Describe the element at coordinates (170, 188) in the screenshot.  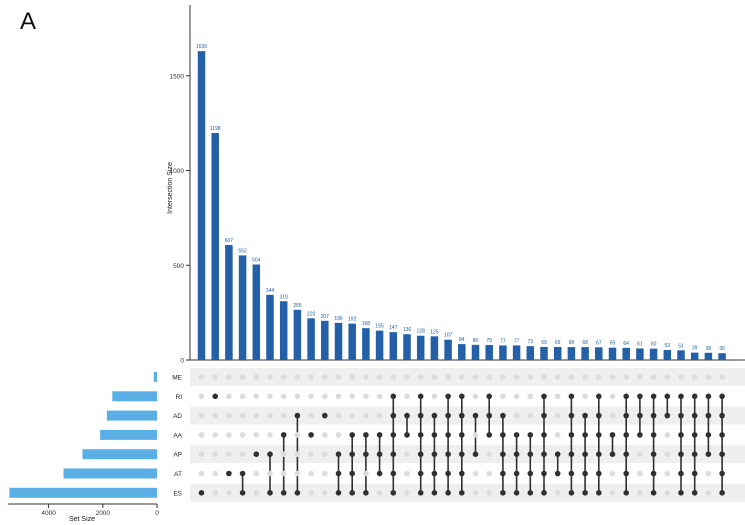
I see `y-axis-label: Intersection Size` at that location.